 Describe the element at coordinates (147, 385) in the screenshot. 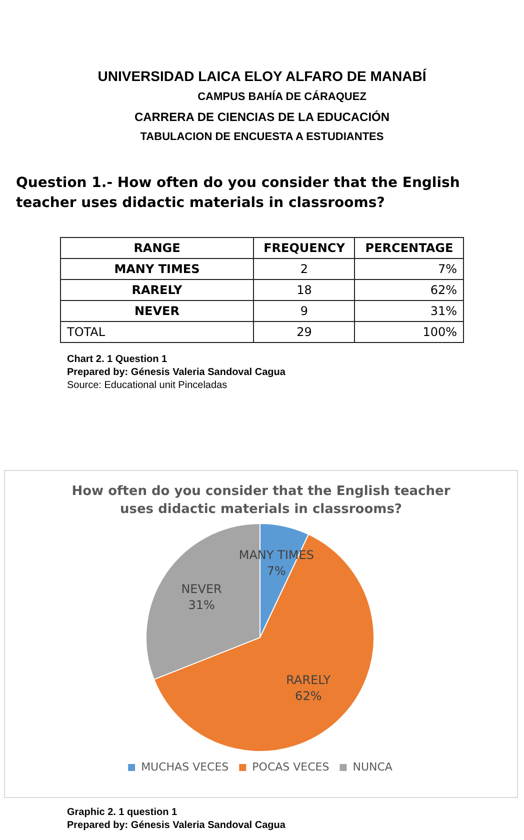

I see `source-note: Source: Educational unit Pinceladas` at that location.